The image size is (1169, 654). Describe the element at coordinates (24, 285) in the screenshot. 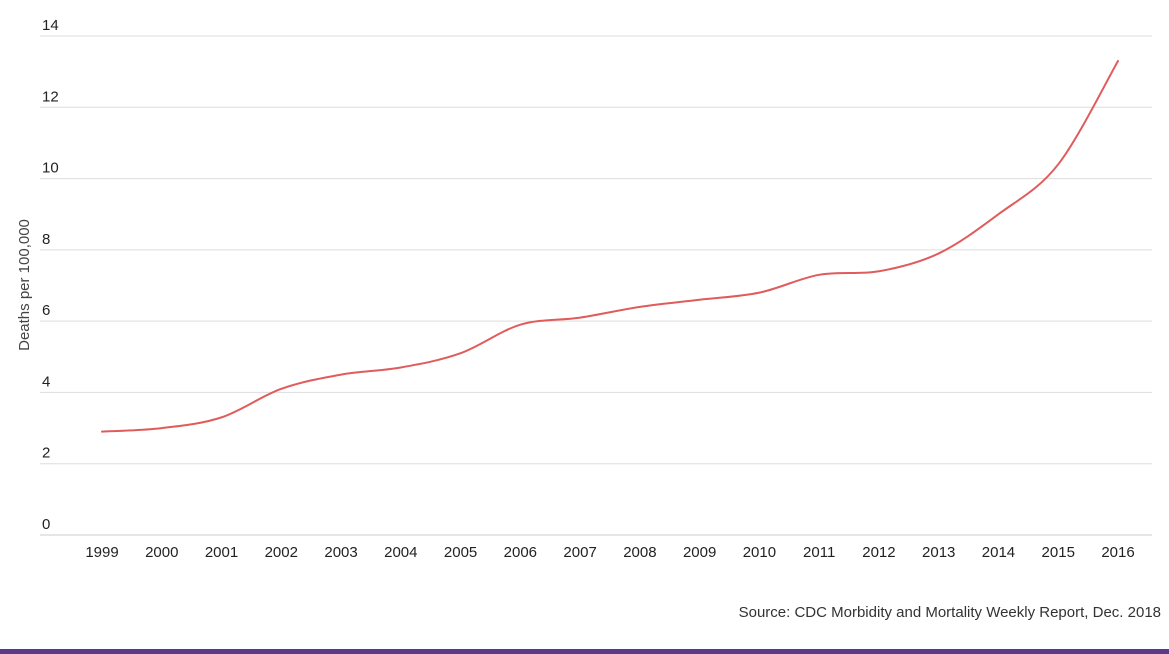

I see `y-axis-title: Deaths per 100,000` at that location.